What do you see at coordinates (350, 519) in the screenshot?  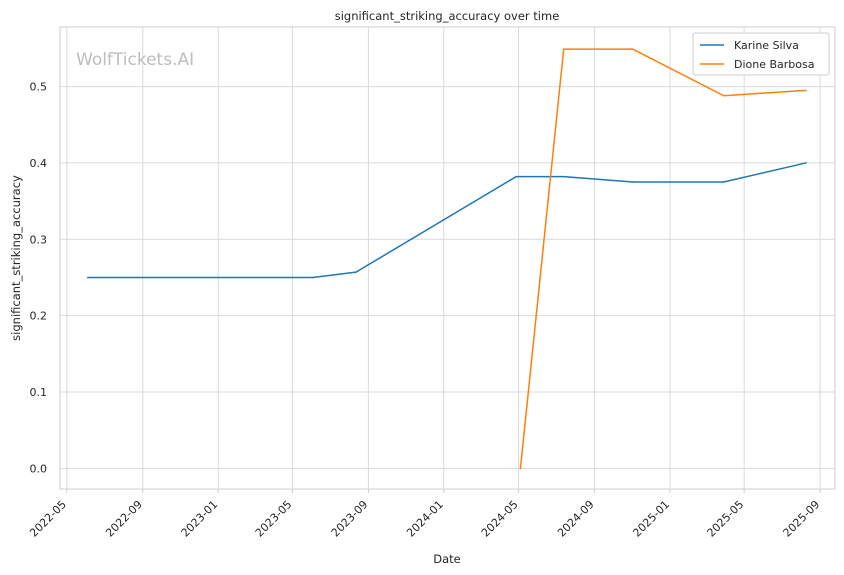 I see `x-tick-label: 2023-09` at bounding box center [350, 519].